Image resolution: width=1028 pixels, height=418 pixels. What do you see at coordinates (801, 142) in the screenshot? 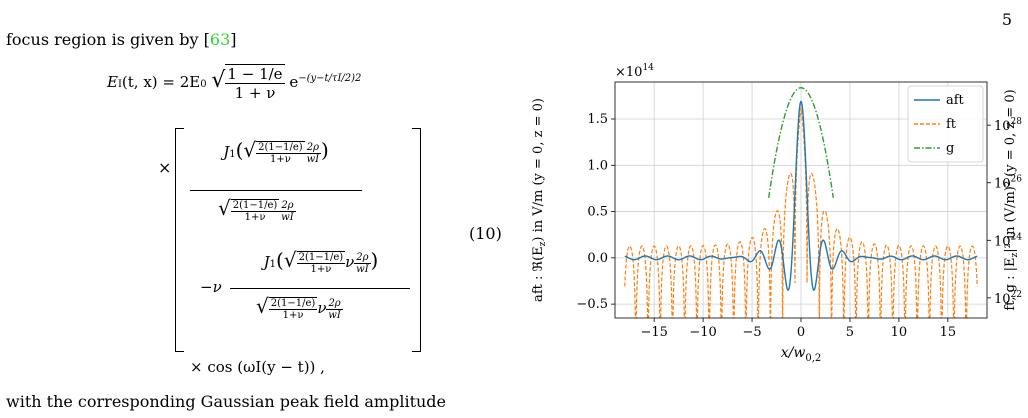
I see `series-g-line` at bounding box center [801, 142].